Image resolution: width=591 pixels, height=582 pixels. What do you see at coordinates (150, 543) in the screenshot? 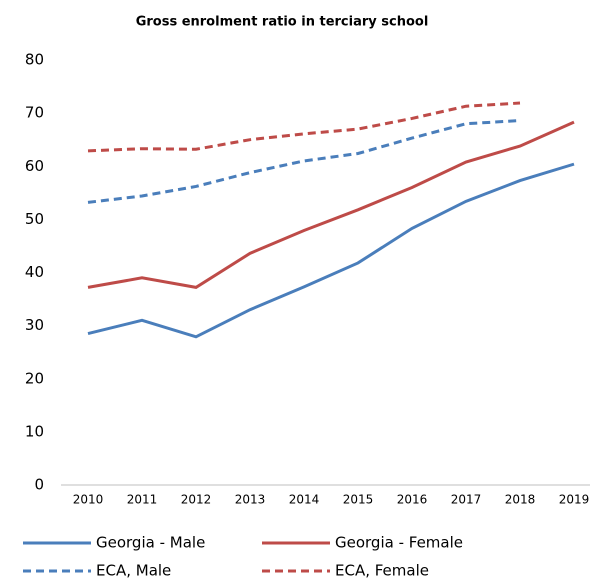
I see `legend-label: Georgia - Male` at bounding box center [150, 543].